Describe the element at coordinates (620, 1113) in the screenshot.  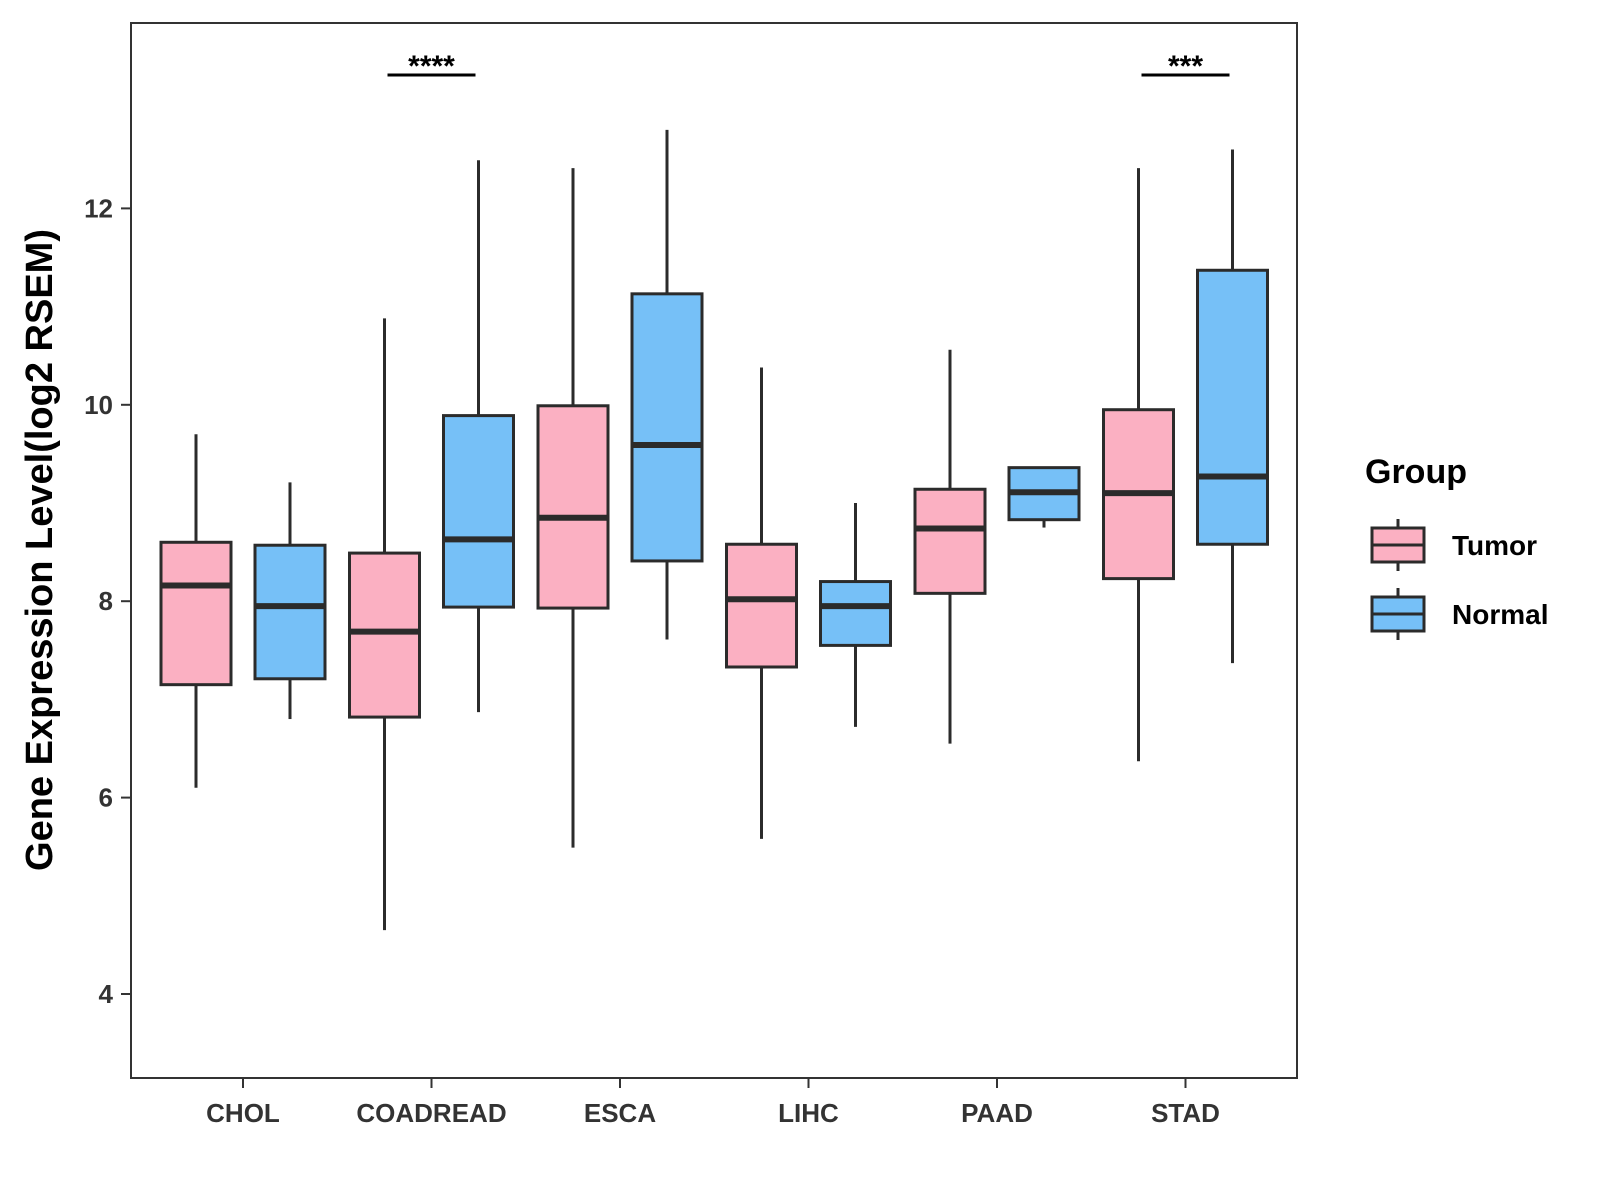
I see `x-tick-label-esca: ESCA` at that location.